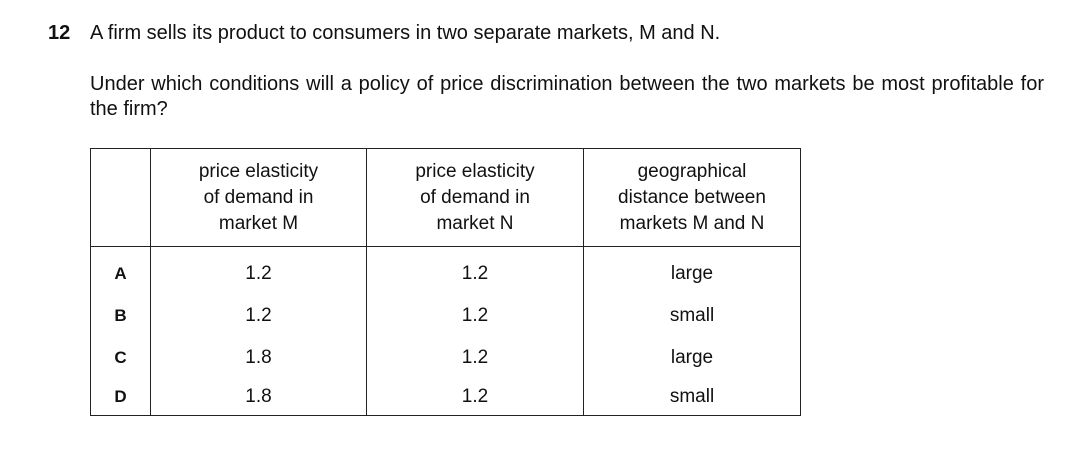 This screenshot has width=1080, height=469. I want to click on corner-cell, so click(120, 197).